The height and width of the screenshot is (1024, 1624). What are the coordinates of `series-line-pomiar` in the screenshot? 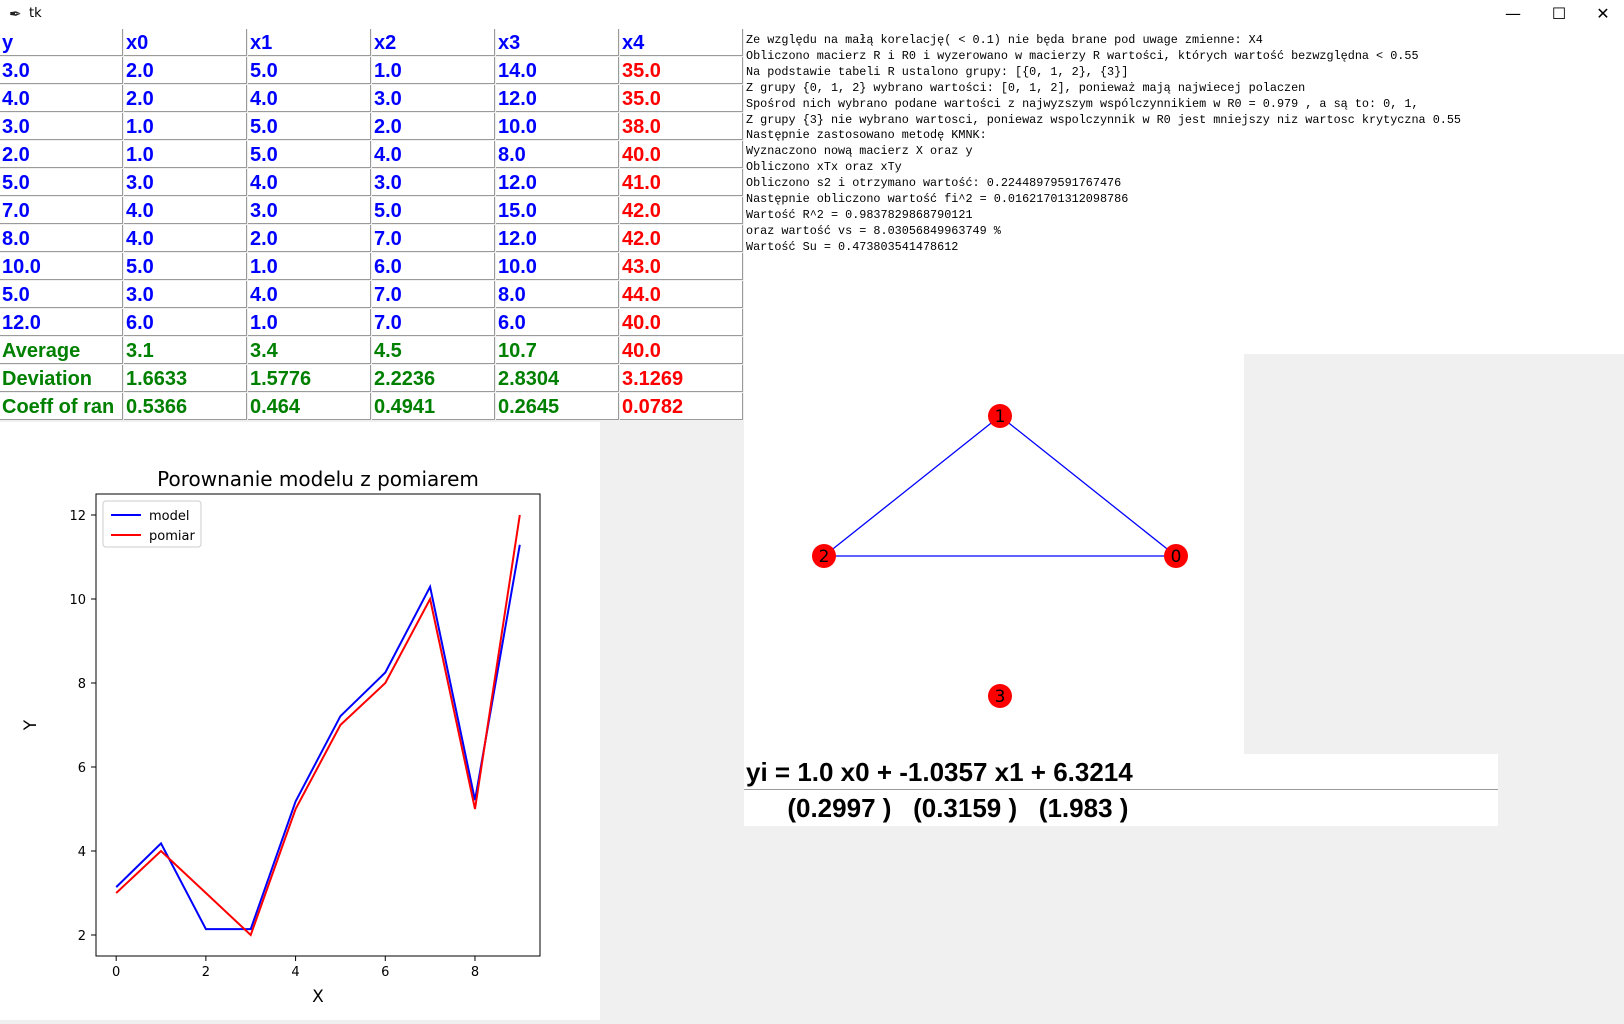 It's located at (318, 725).